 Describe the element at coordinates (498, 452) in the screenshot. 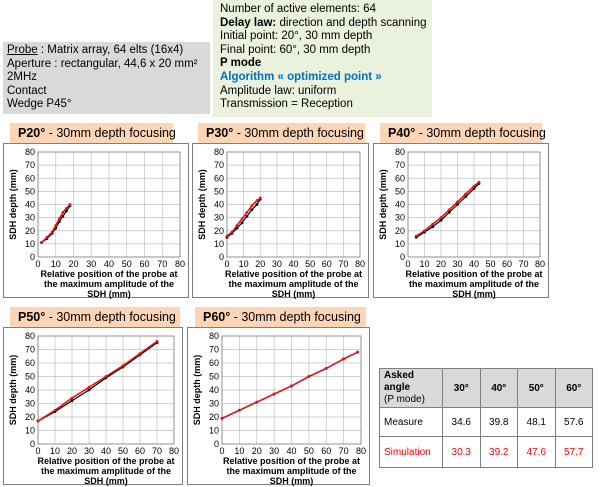

I see `table-cell: 39.2` at that location.